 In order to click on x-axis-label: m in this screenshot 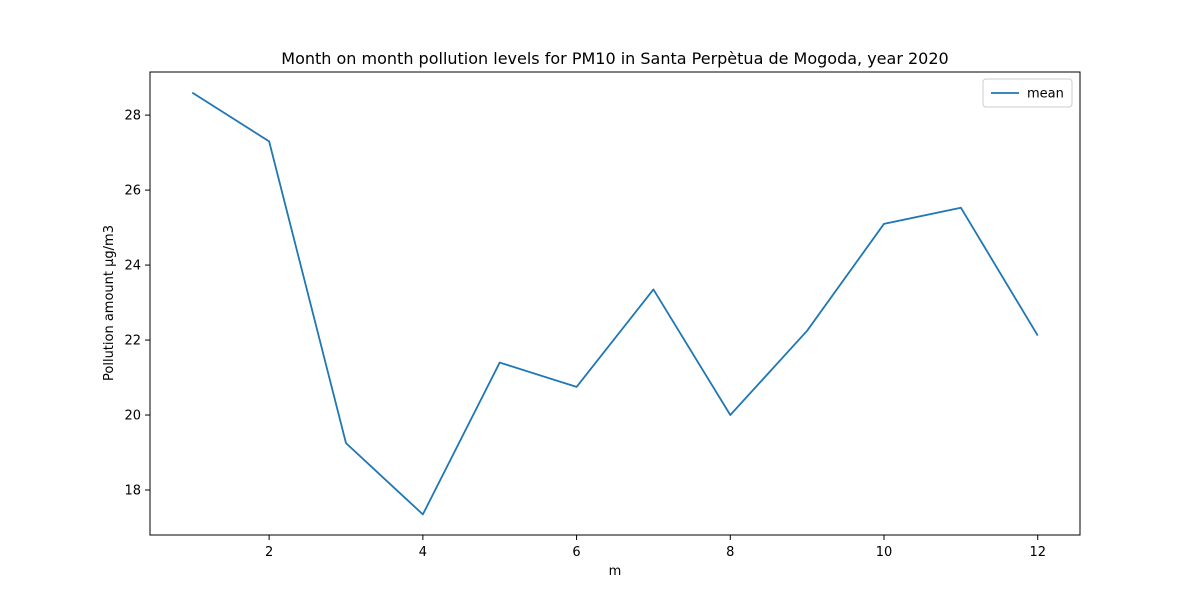, I will do `click(615, 571)`.